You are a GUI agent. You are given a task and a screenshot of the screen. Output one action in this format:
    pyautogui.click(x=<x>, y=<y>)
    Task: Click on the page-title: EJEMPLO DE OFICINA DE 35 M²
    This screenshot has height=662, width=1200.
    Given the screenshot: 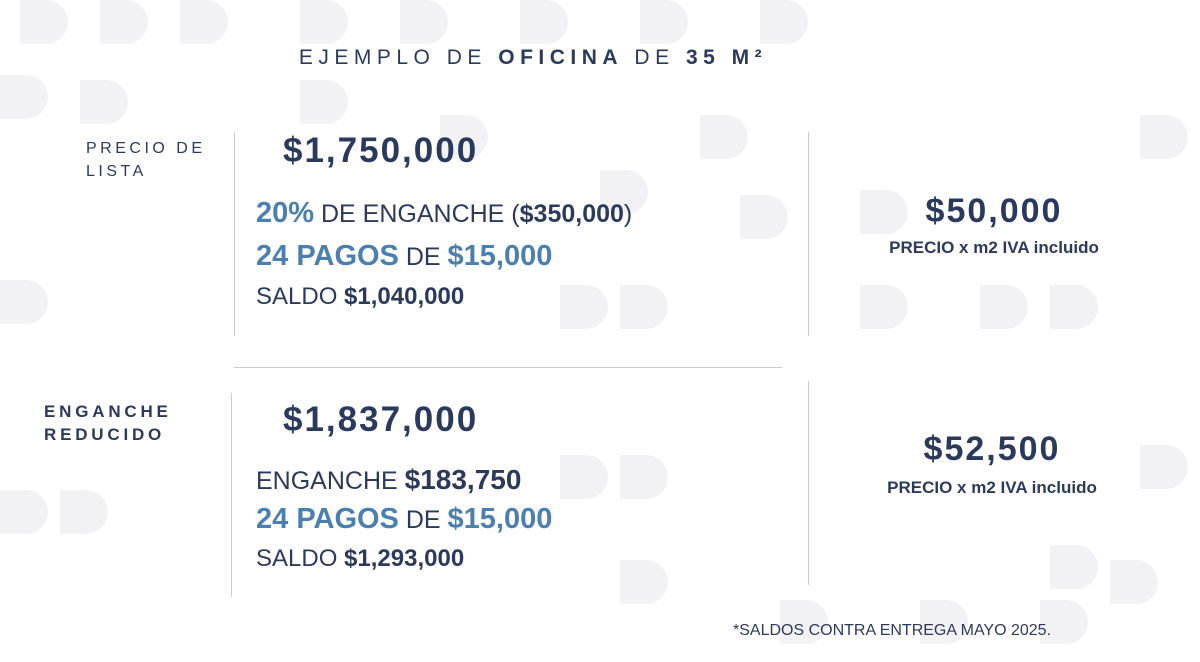 What is the action you would take?
    pyautogui.click(x=533, y=58)
    